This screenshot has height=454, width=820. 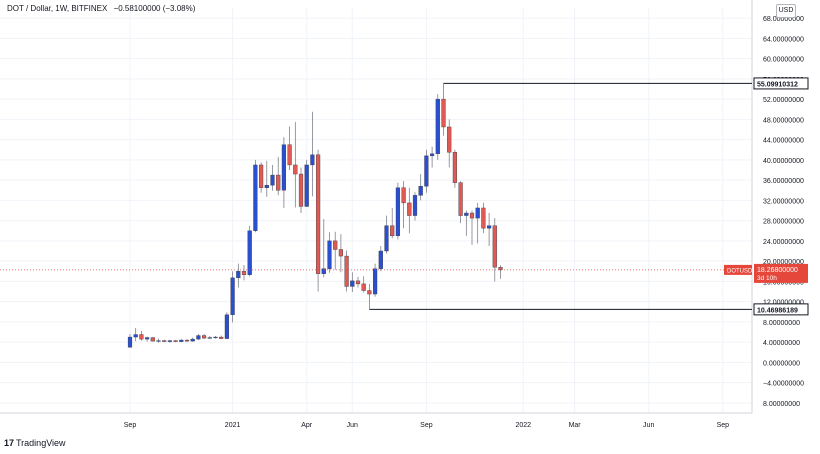 I want to click on y-tick-label: 28.00000000, so click(x=783, y=222).